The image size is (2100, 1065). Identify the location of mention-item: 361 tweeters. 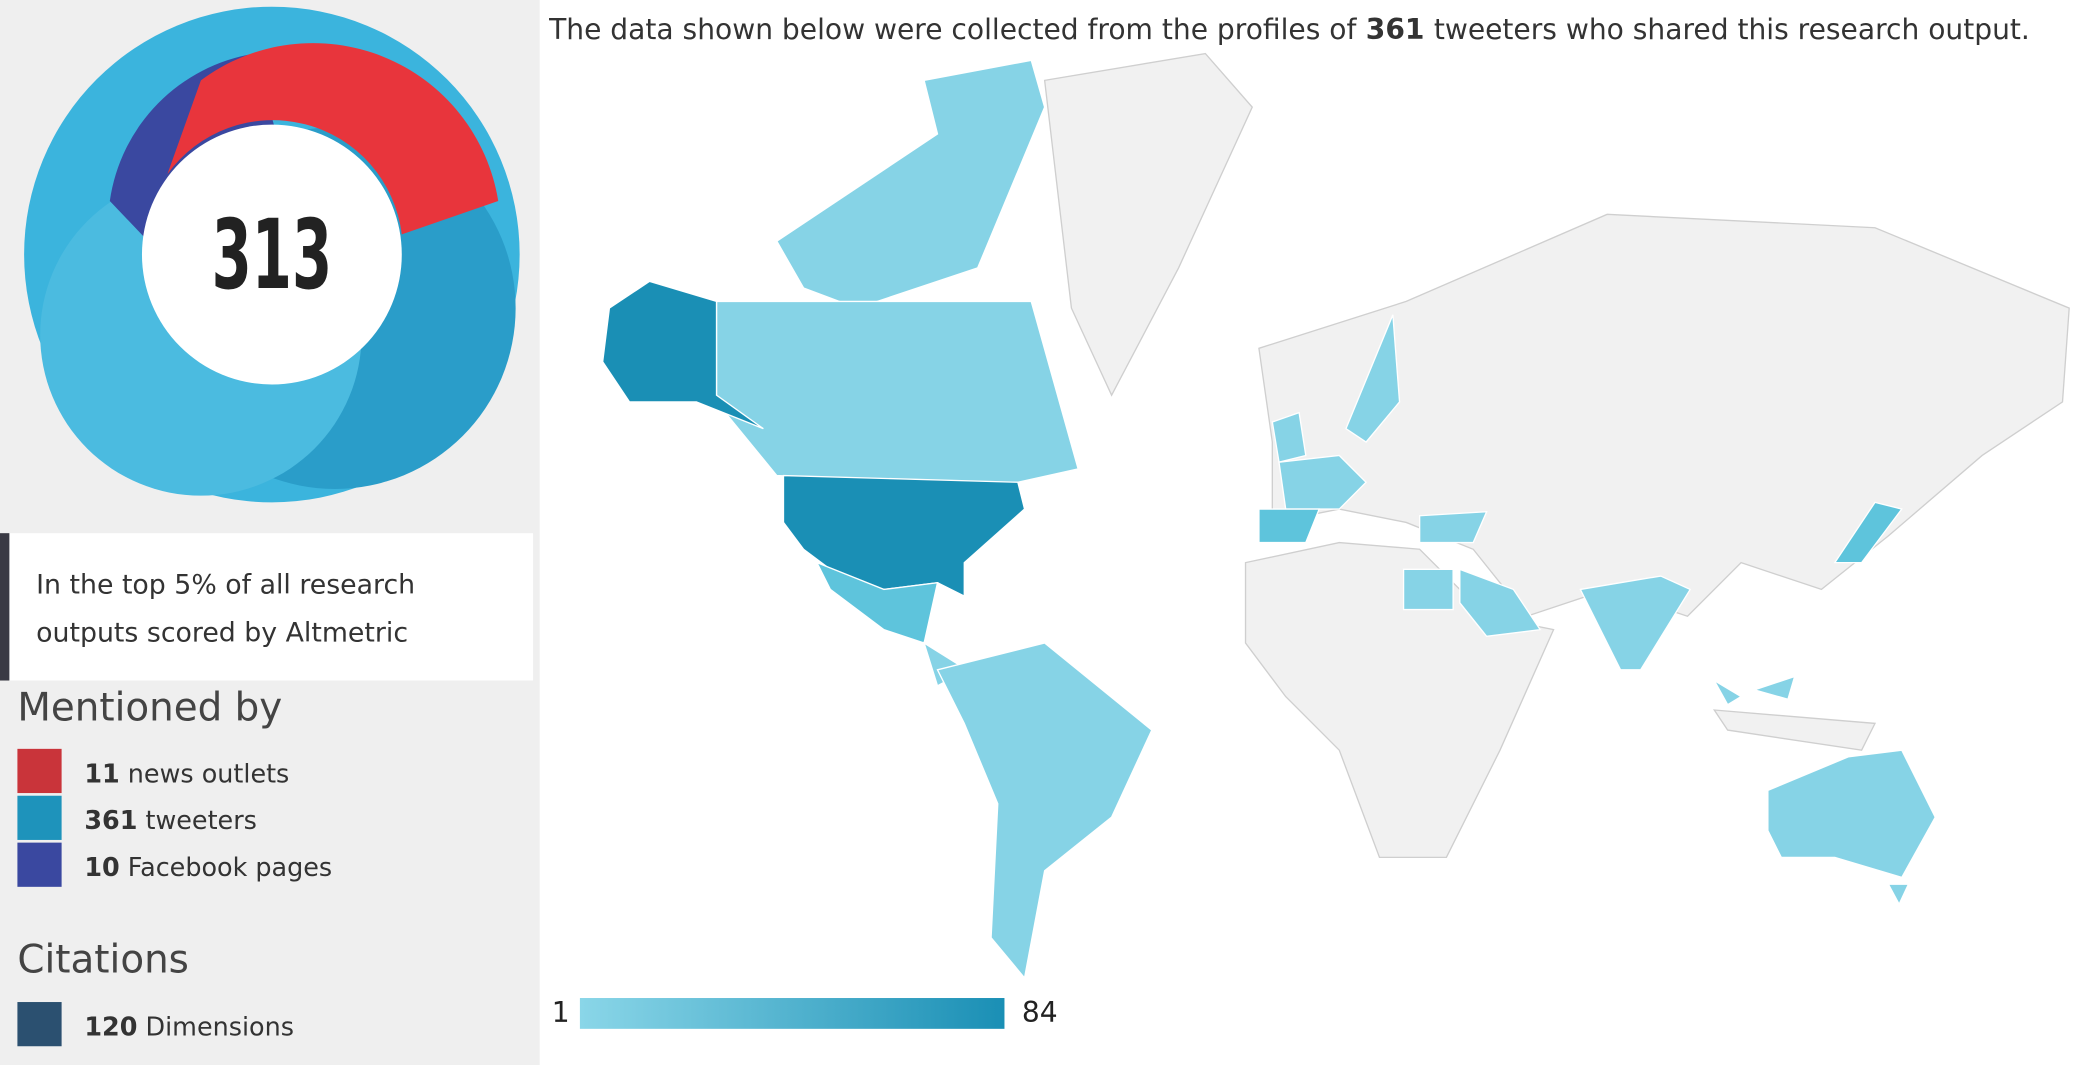
(170, 820).